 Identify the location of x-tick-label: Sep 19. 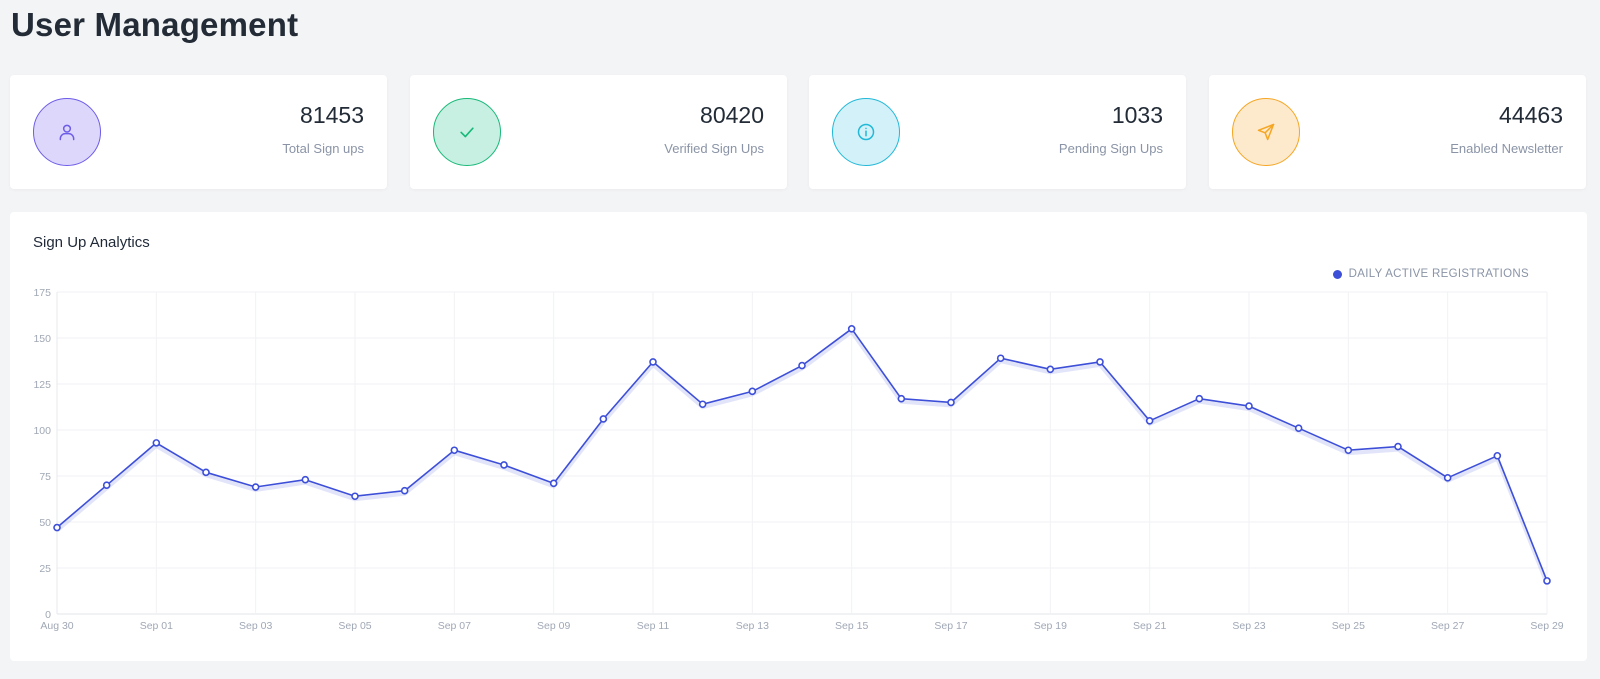
(1050, 626).